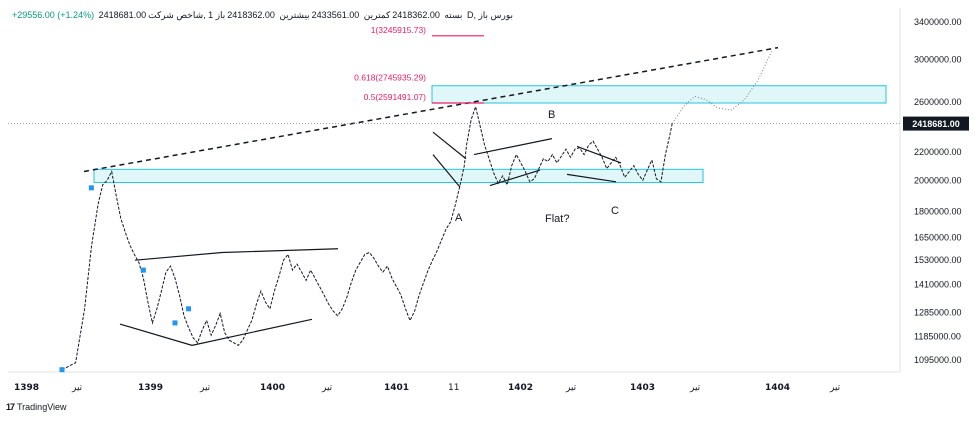 This screenshot has width=975, height=424. I want to click on y-tick-label: 1530000.00, so click(938, 260).